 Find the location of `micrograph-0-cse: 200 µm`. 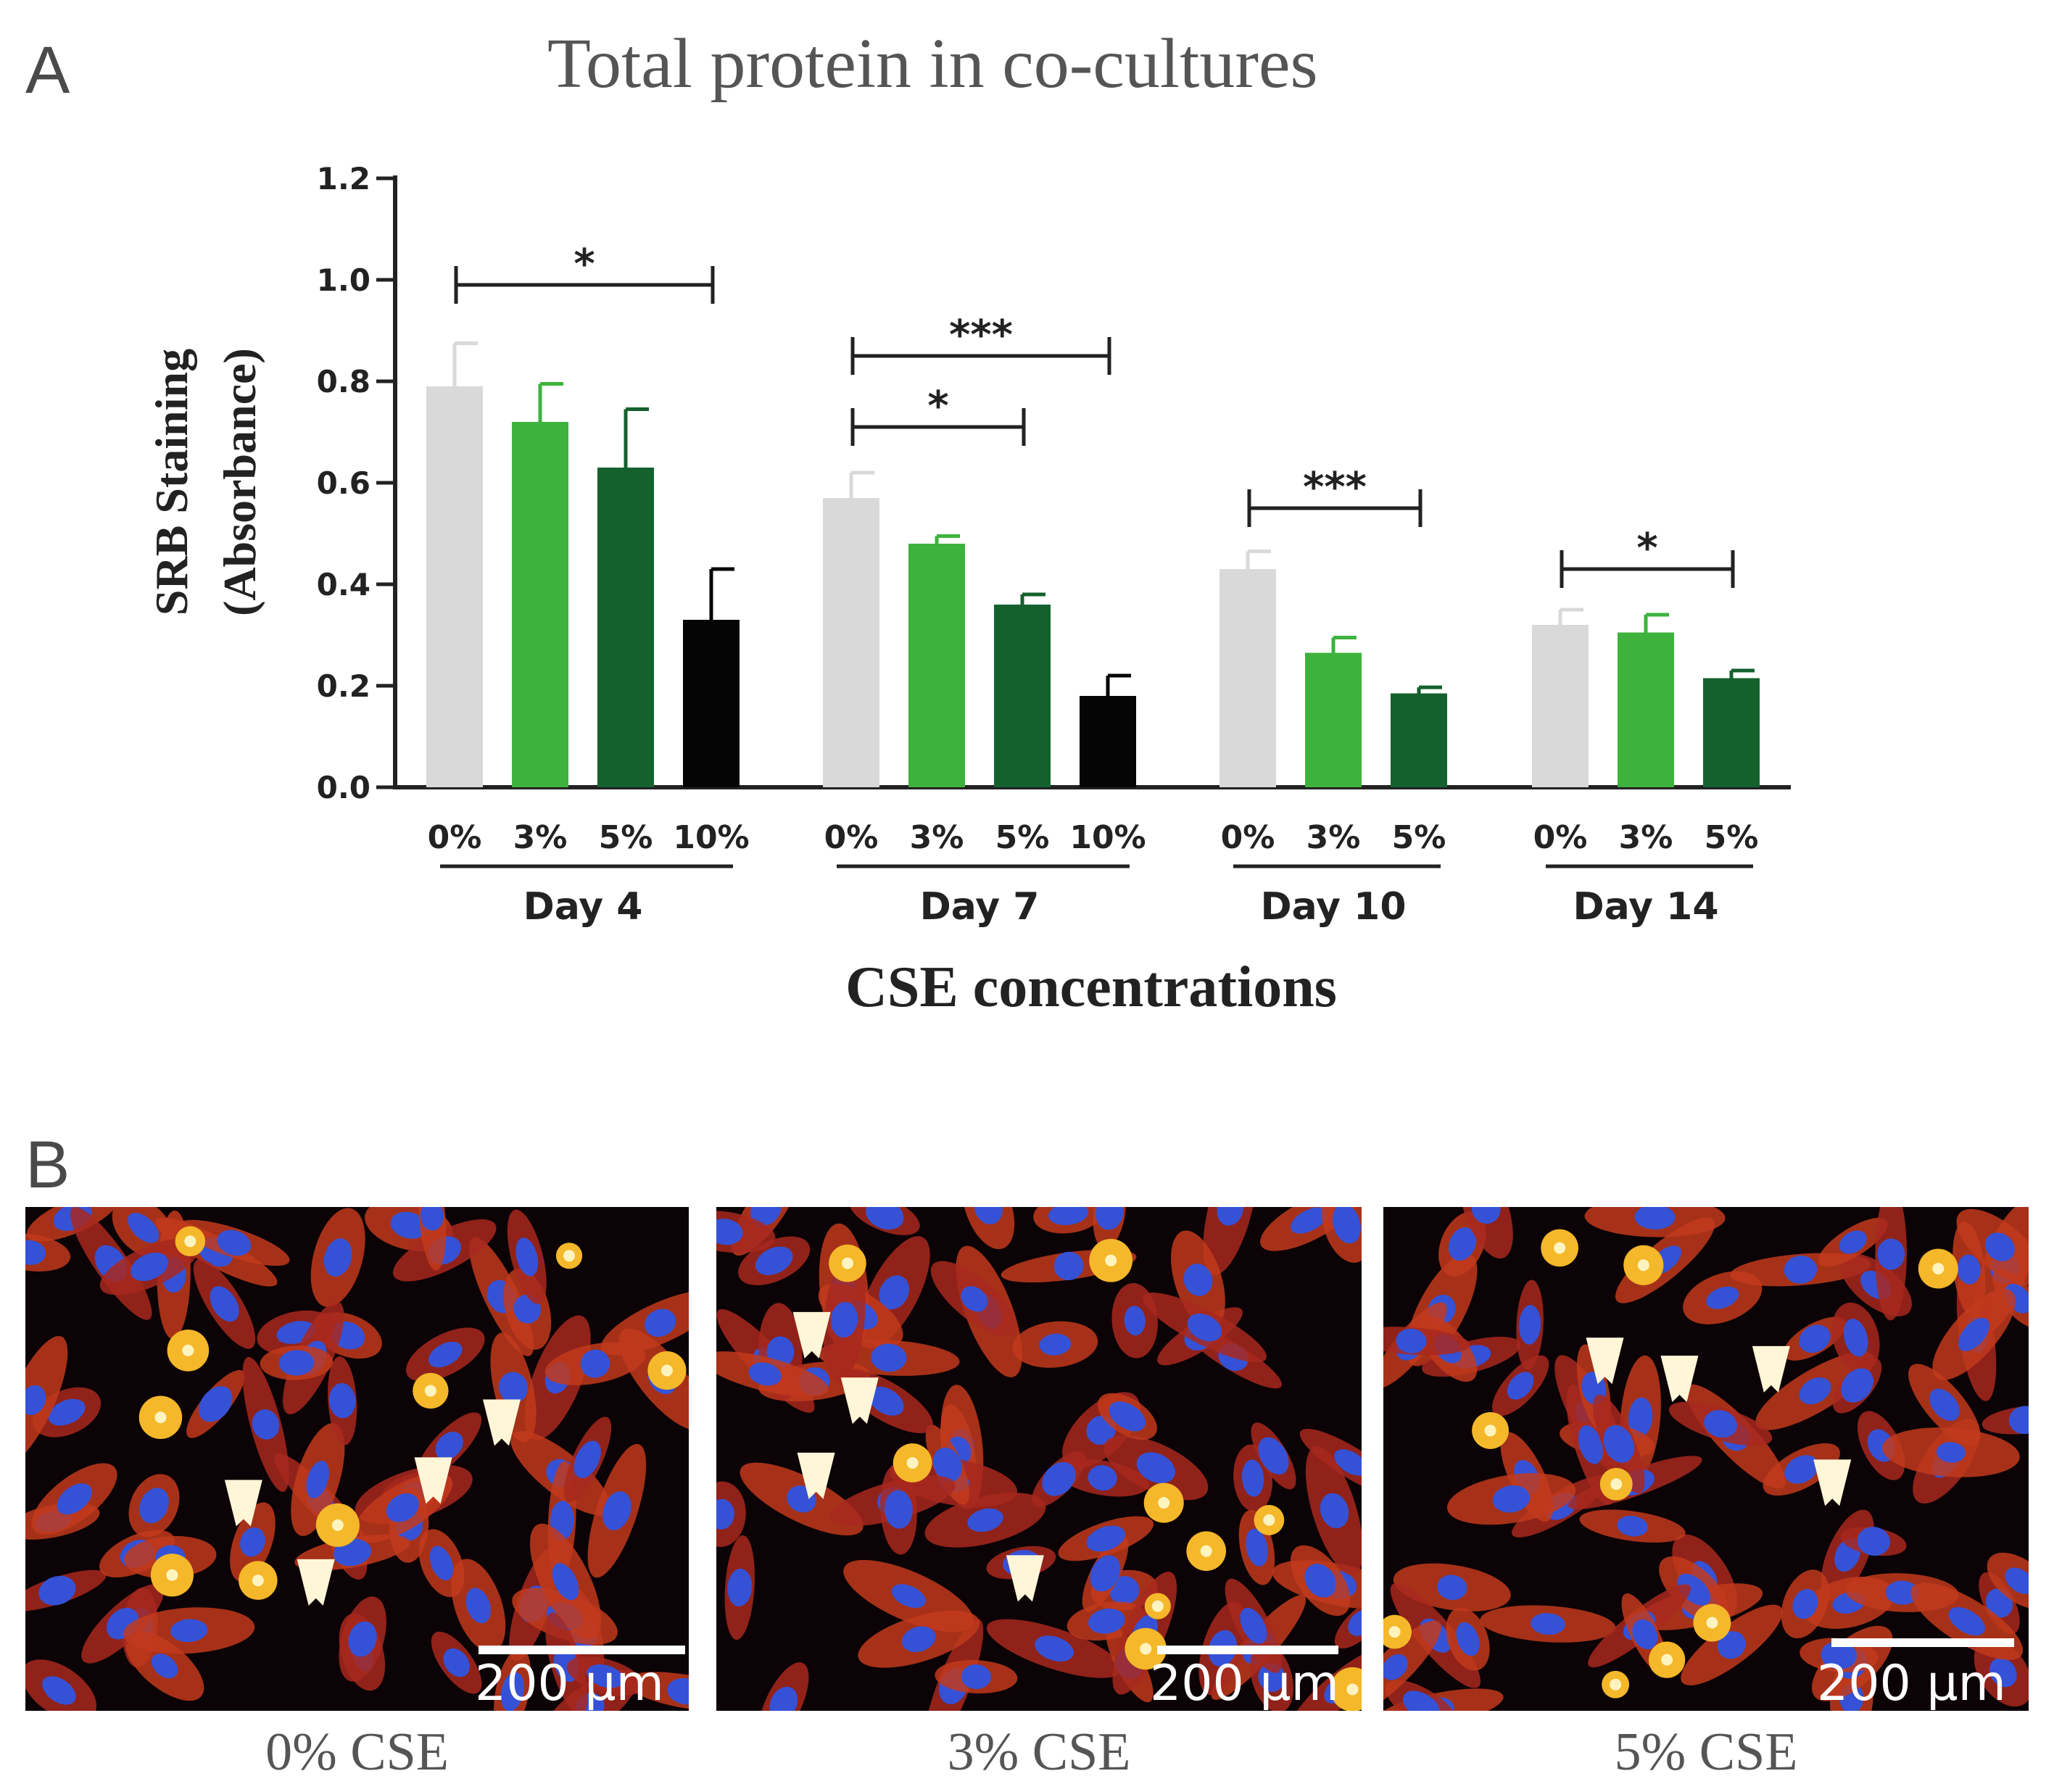

micrograph-0-cse: 200 µm is located at coordinates (357, 1459).